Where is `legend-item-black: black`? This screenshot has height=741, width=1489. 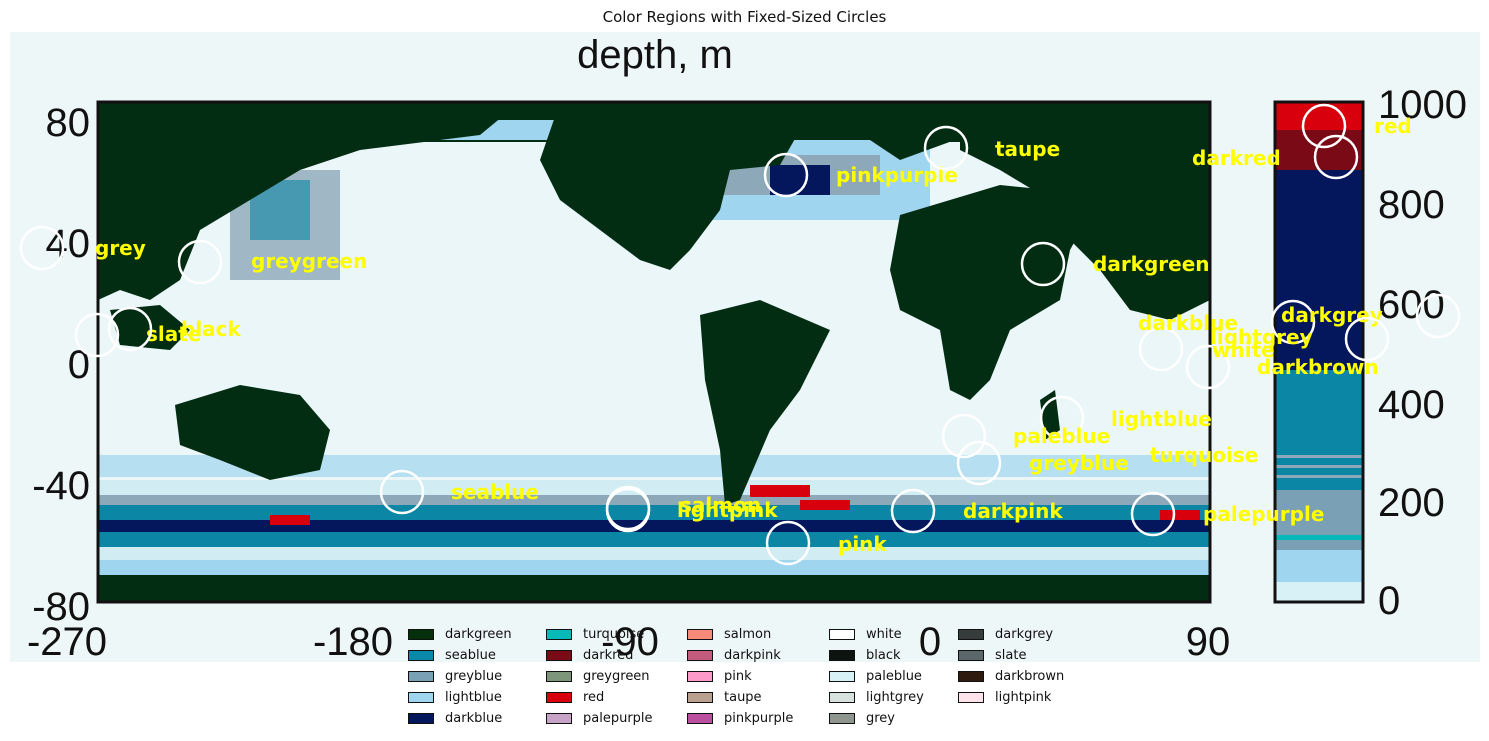 legend-item-black: black is located at coordinates (865, 655).